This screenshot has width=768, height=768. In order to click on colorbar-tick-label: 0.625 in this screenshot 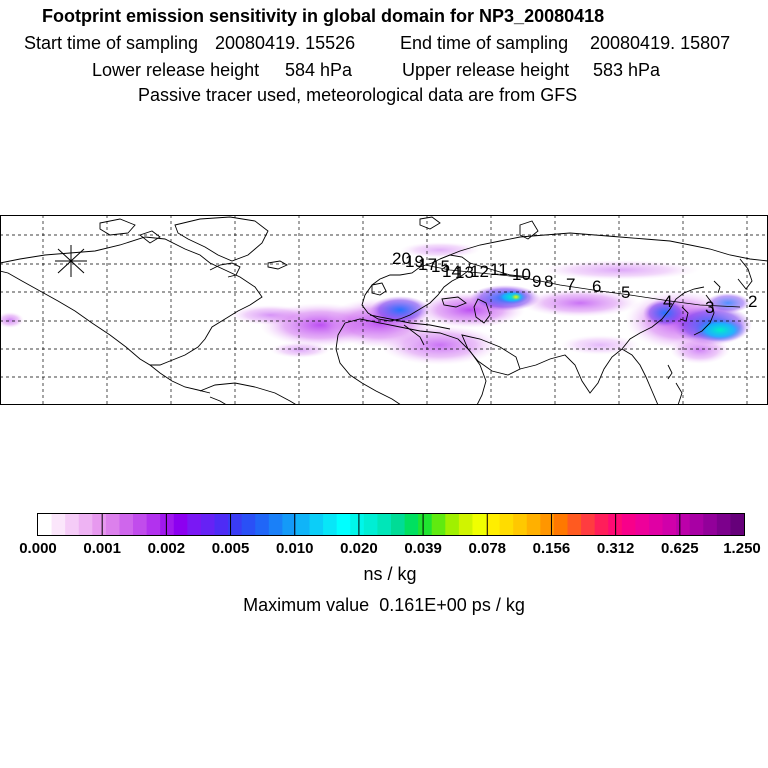, I will do `click(680, 548)`.